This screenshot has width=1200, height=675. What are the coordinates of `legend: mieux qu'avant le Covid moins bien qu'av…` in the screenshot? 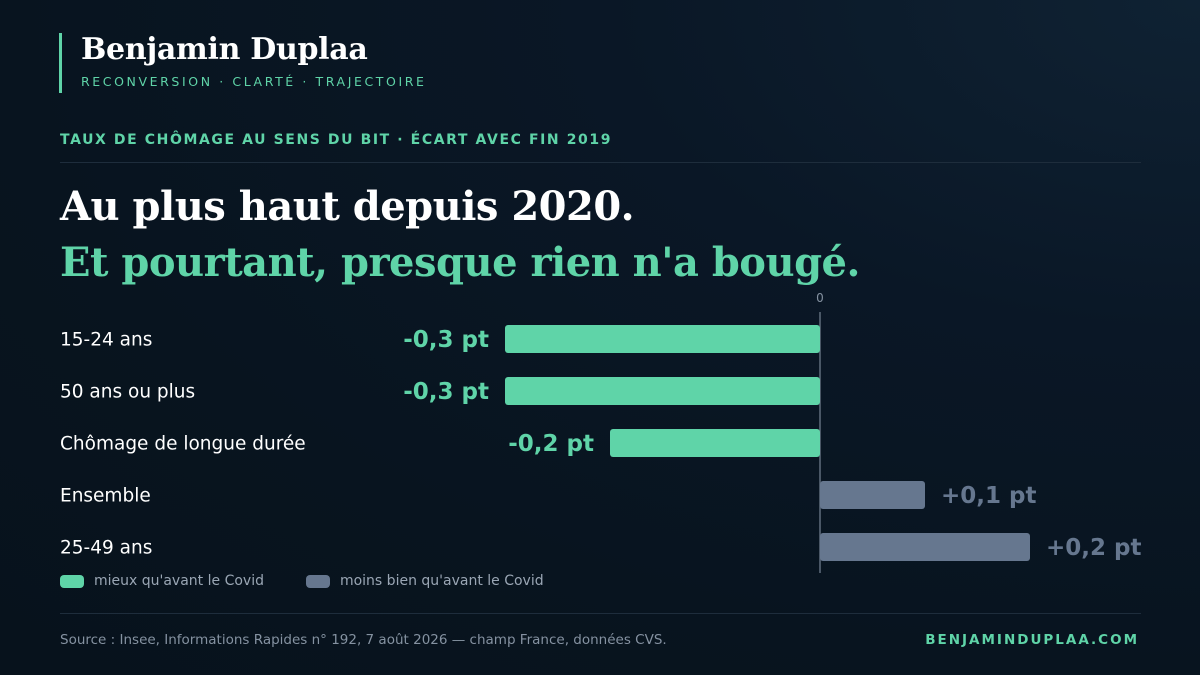 It's located at (323, 581).